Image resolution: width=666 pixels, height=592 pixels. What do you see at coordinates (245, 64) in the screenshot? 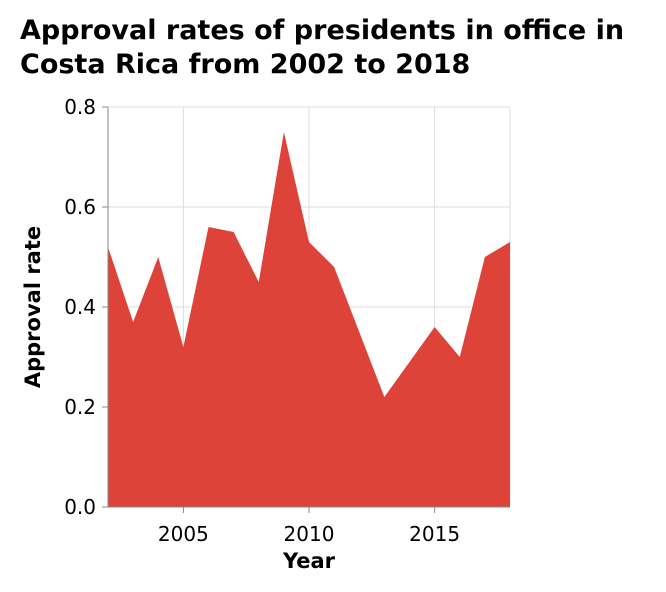
I see `chart-title-line-2: Costa Rica from 2002 to 2018` at bounding box center [245, 64].